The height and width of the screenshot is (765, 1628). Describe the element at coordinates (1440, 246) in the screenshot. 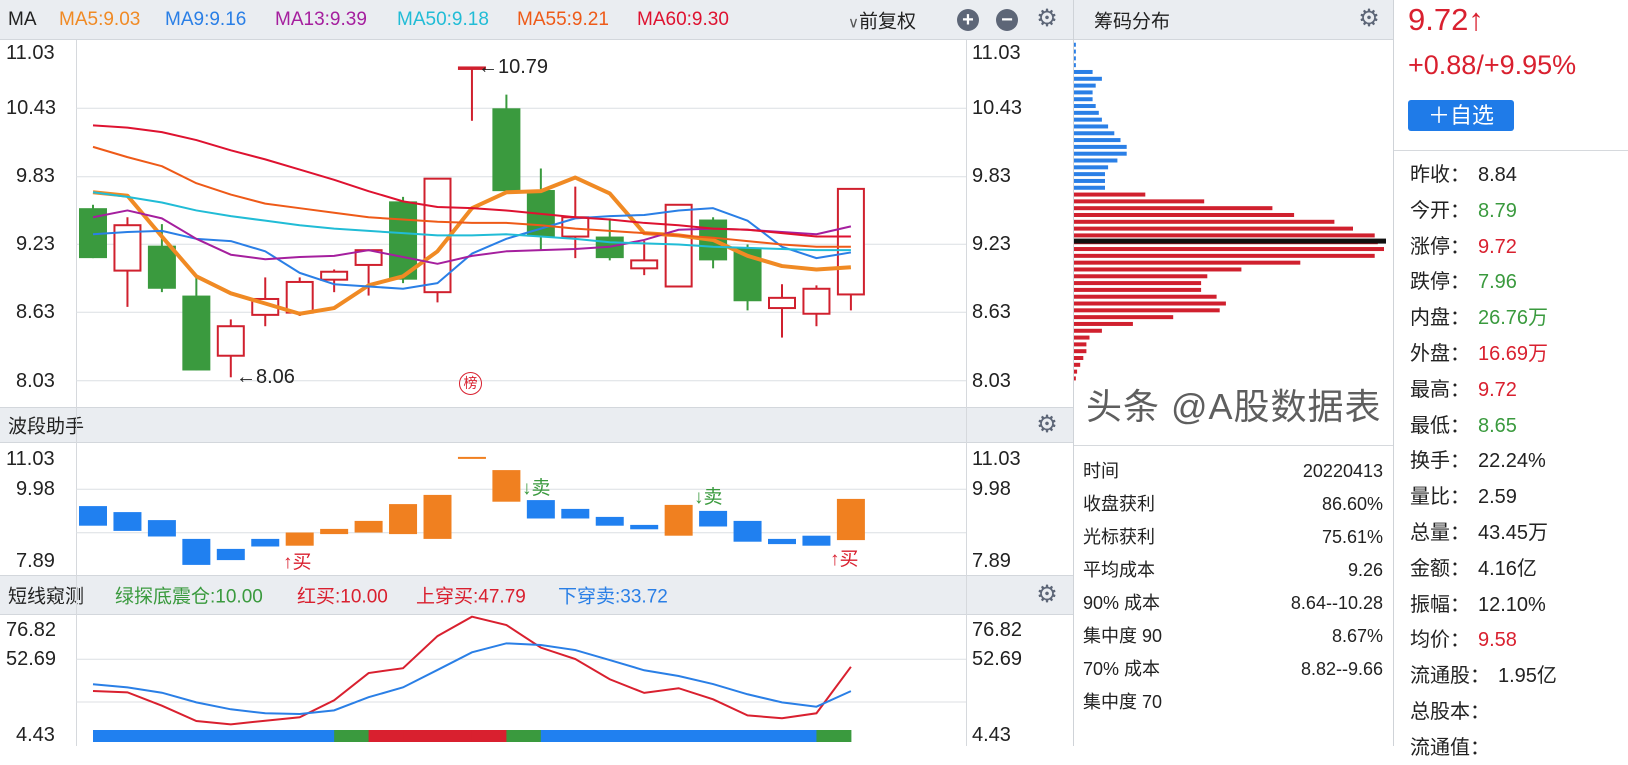

I see `quote-label: 涨停：` at that location.